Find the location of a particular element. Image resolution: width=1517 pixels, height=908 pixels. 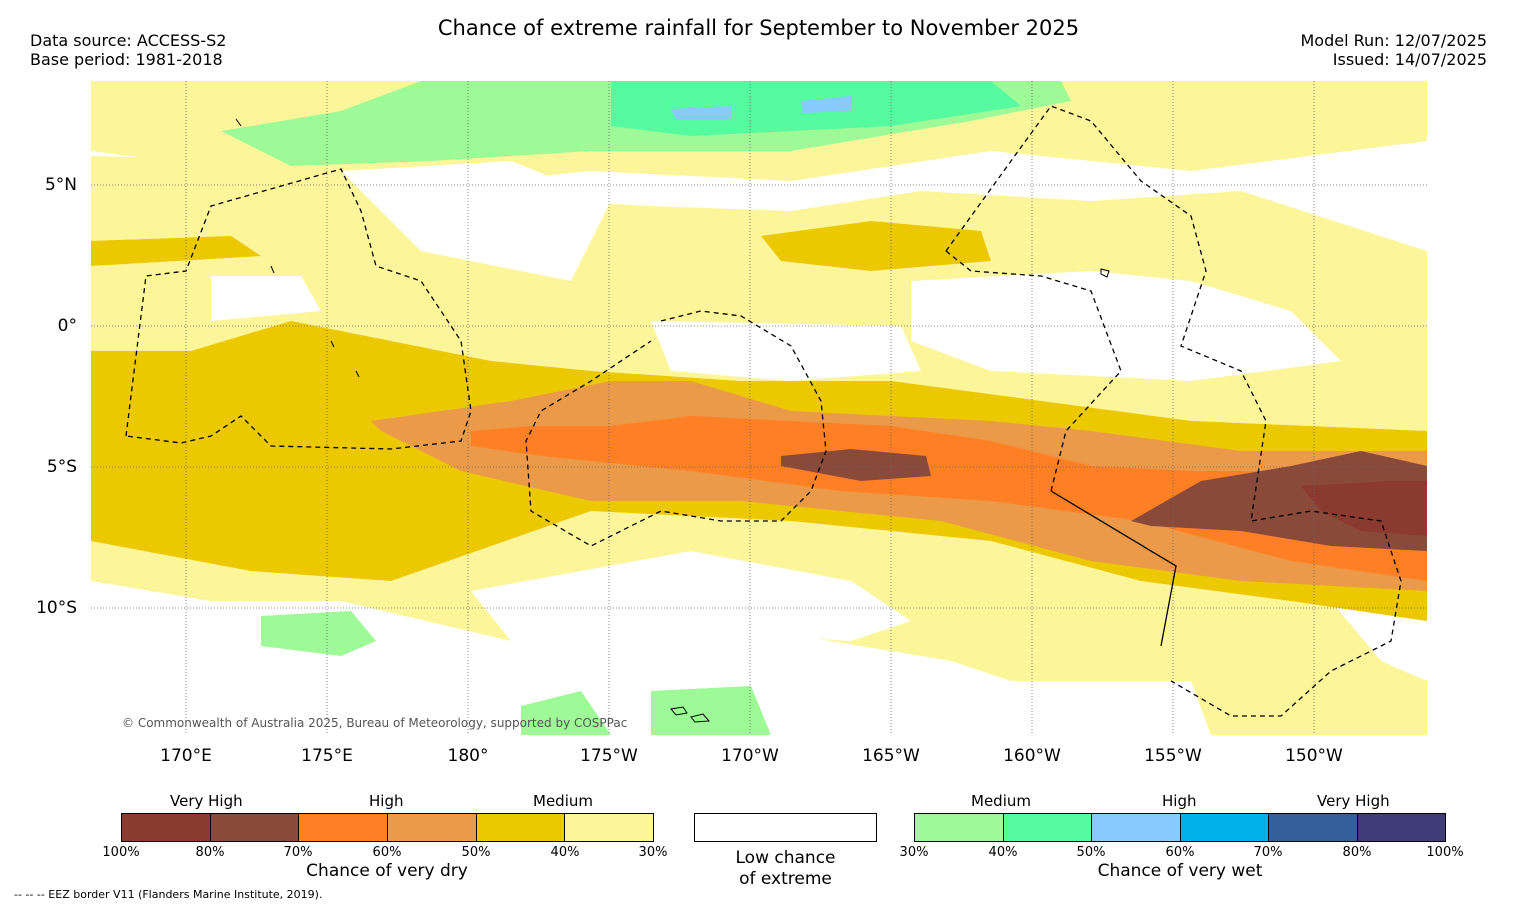

legend-dry-heading-high: High is located at coordinates (386, 801).